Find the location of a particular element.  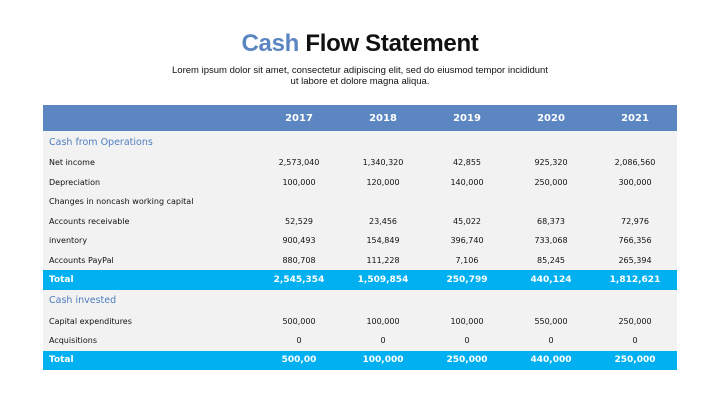

total-cell: 440,000 is located at coordinates (551, 360).